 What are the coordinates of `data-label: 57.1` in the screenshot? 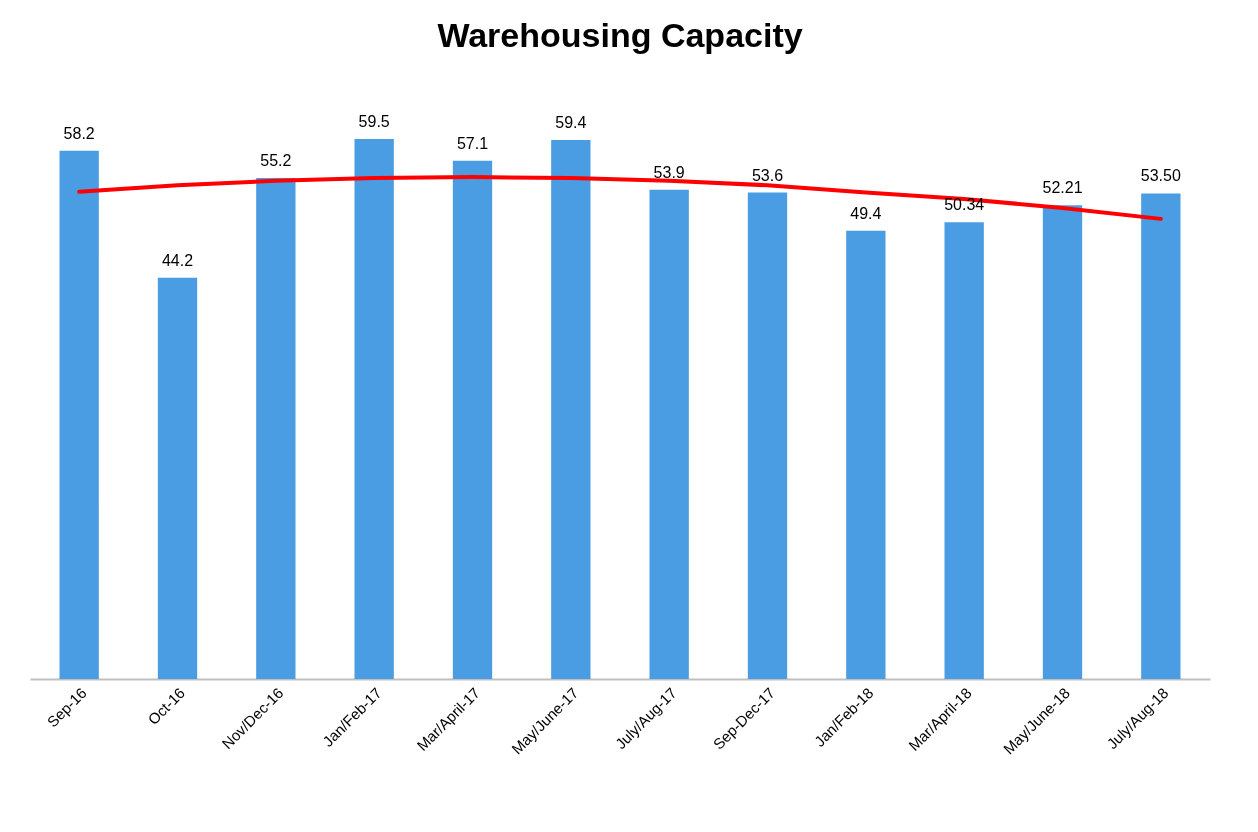 It's located at (472, 143).